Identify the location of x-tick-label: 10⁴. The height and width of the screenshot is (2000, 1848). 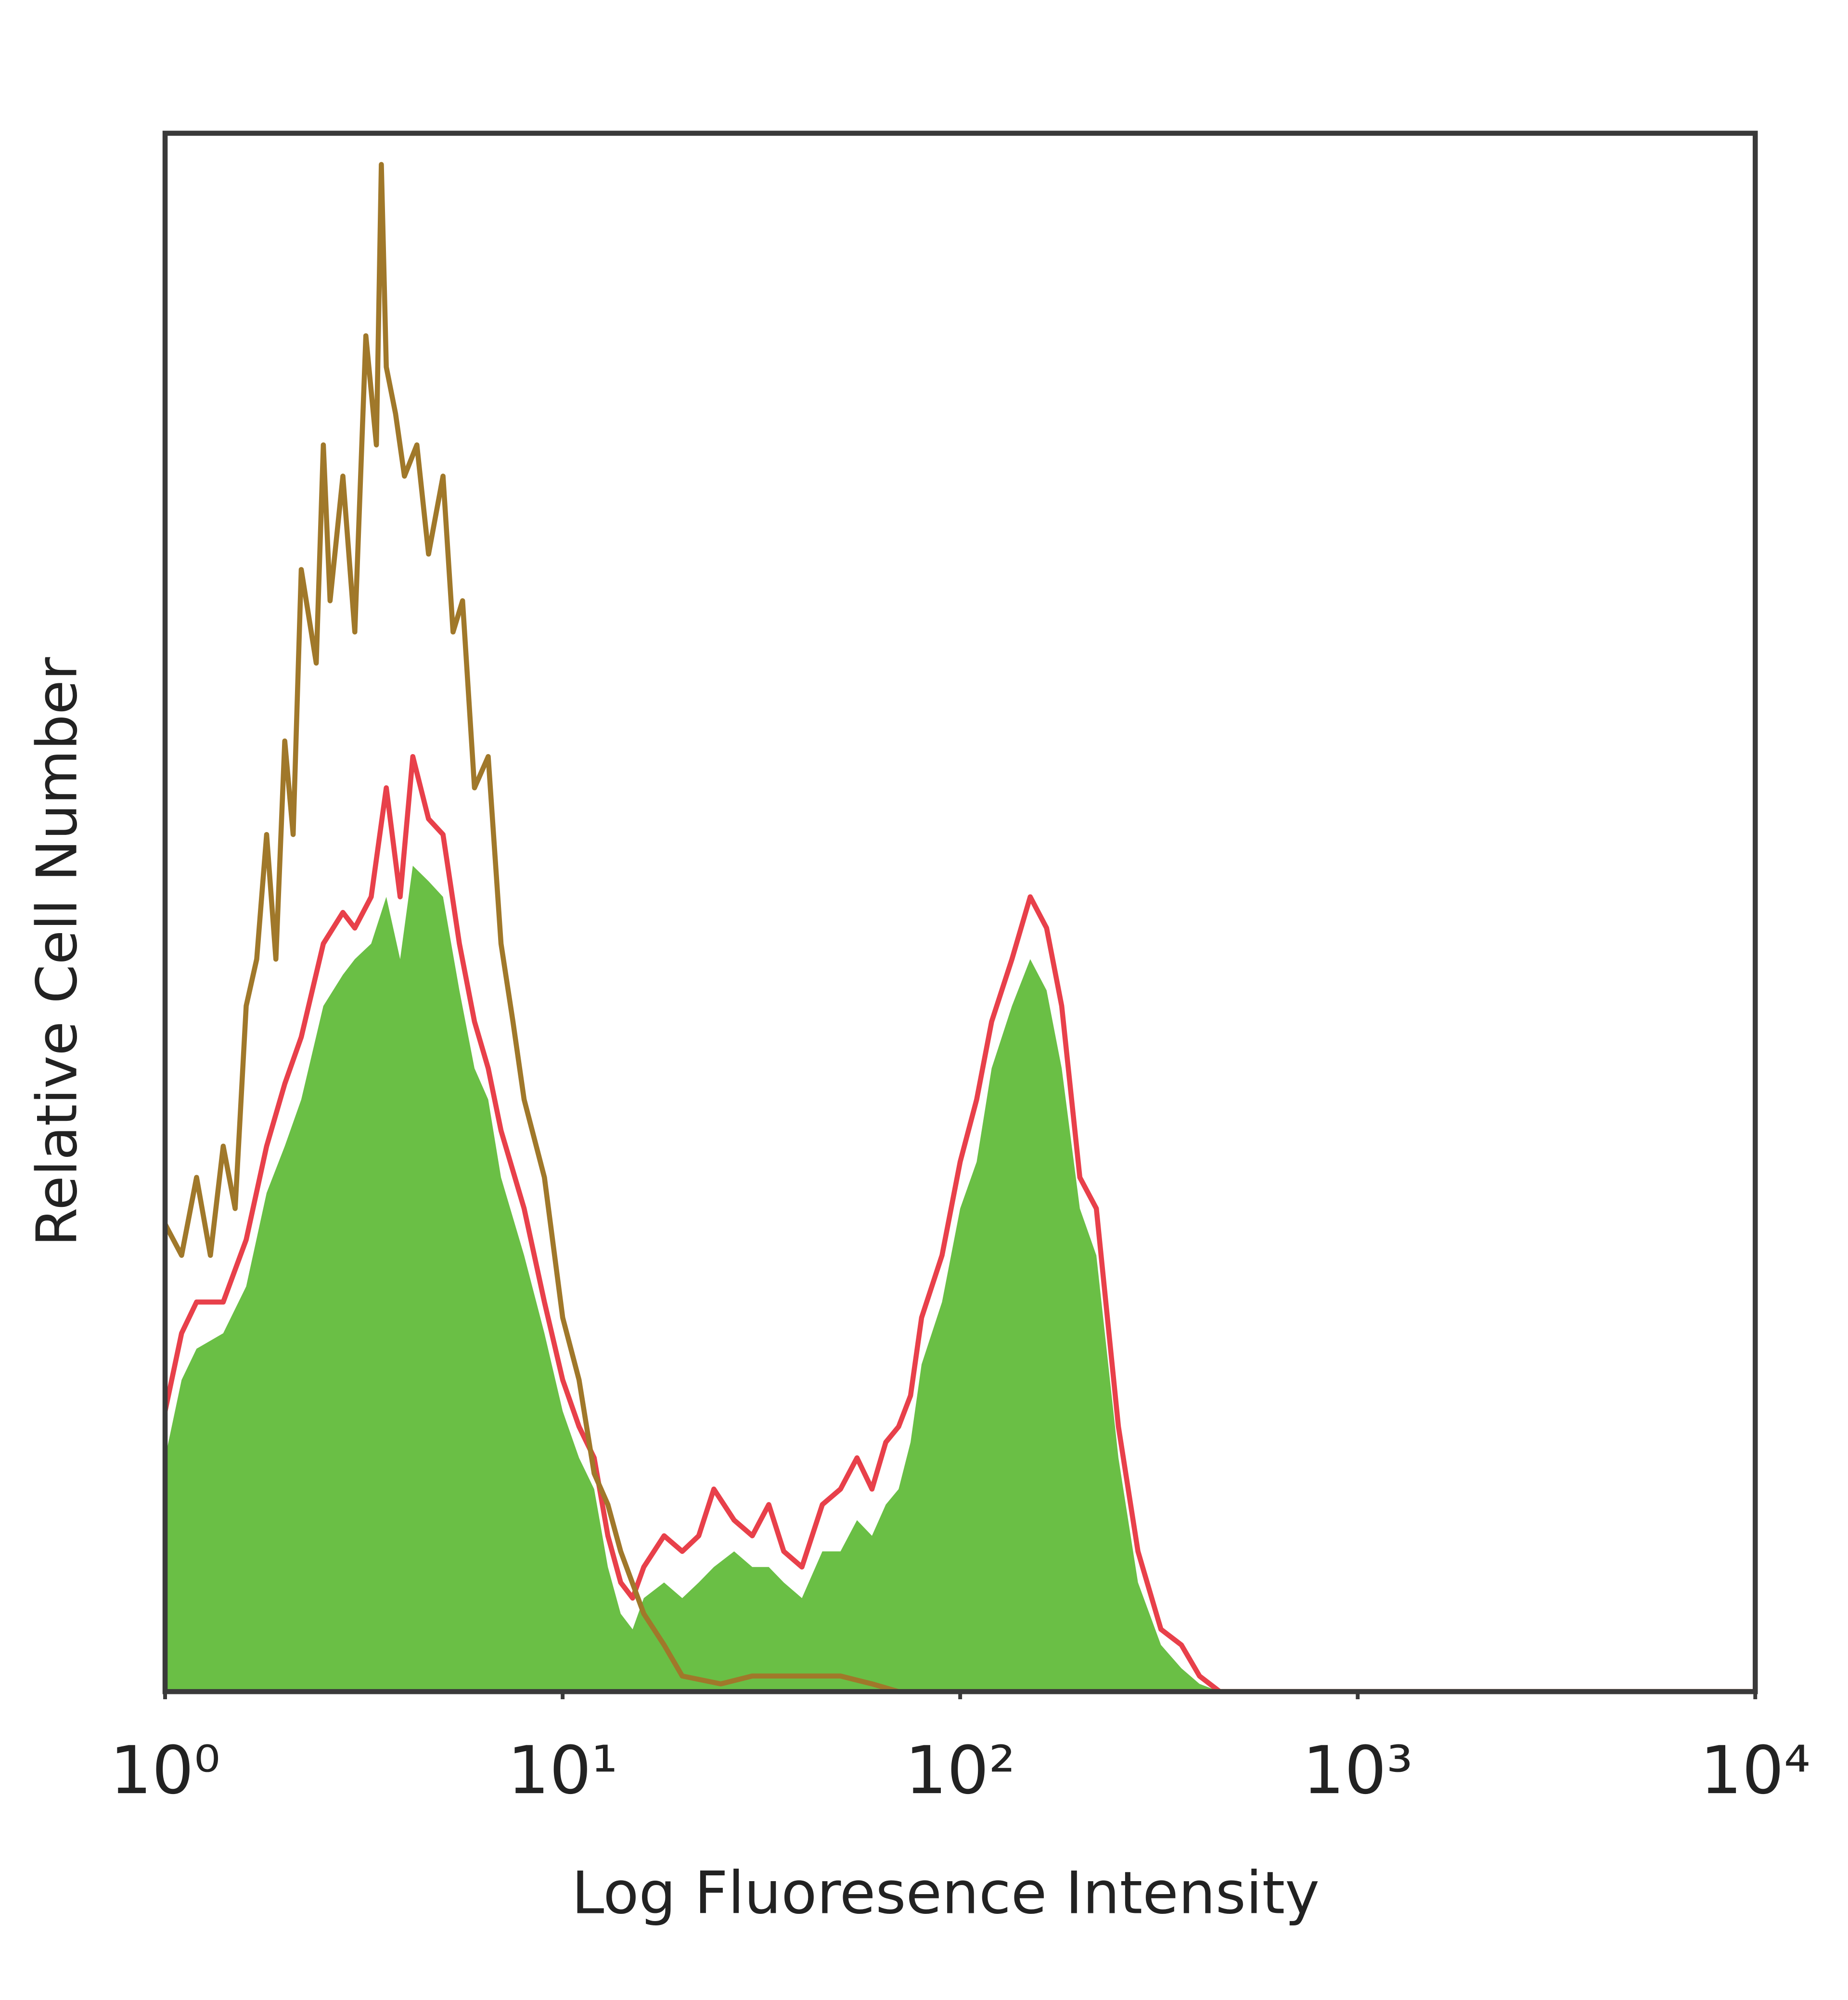
(1755, 1770).